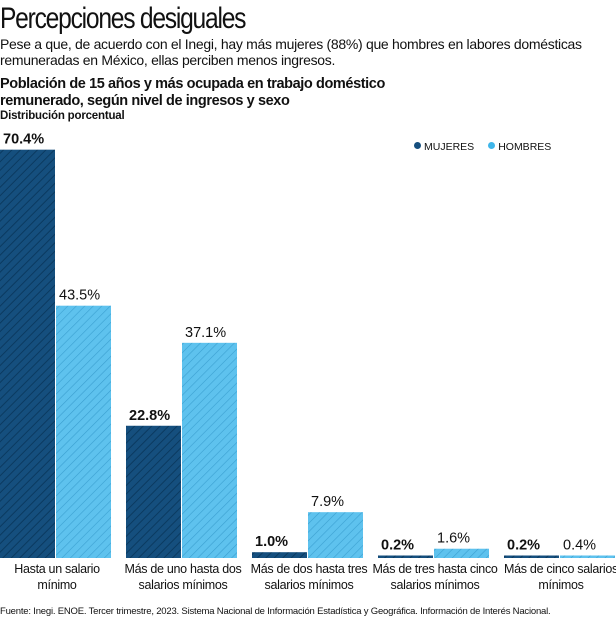  What do you see at coordinates (309, 577) in the screenshot?
I see `category-label: Más de dos hasta tres salarios mínimos` at bounding box center [309, 577].